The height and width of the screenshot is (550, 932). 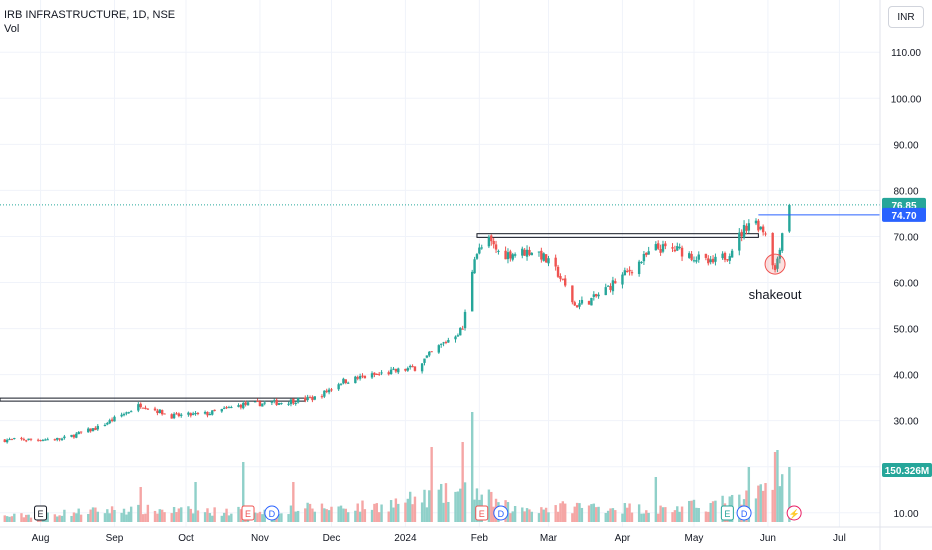 I want to click on event-marker-label: ⚡, so click(x=794, y=514).